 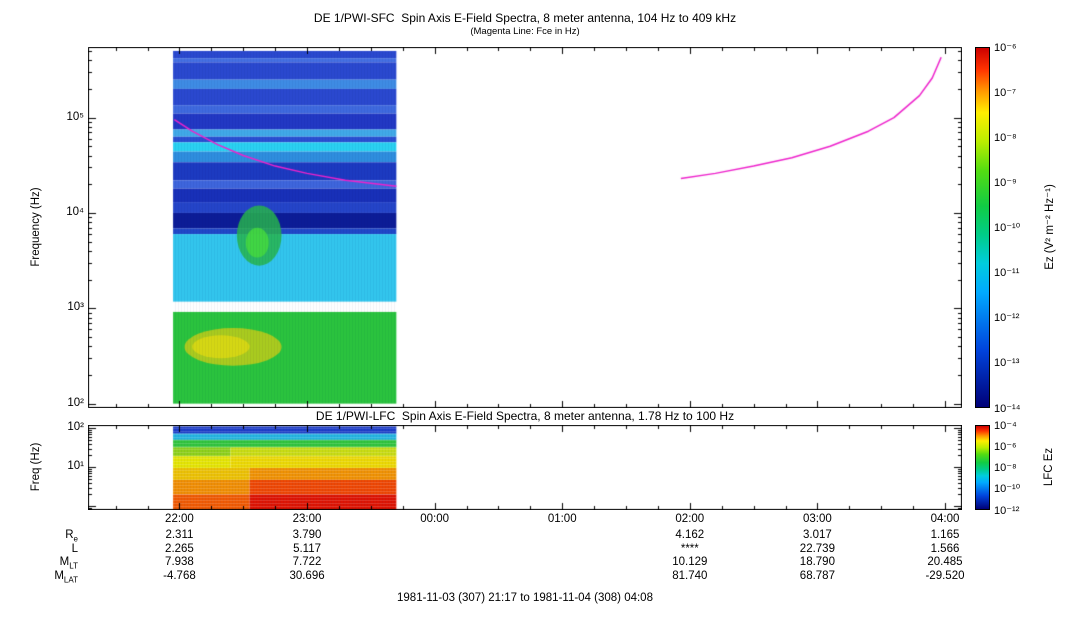 What do you see at coordinates (817, 562) in the screenshot?
I see `ephemeris-value: 18.790` at bounding box center [817, 562].